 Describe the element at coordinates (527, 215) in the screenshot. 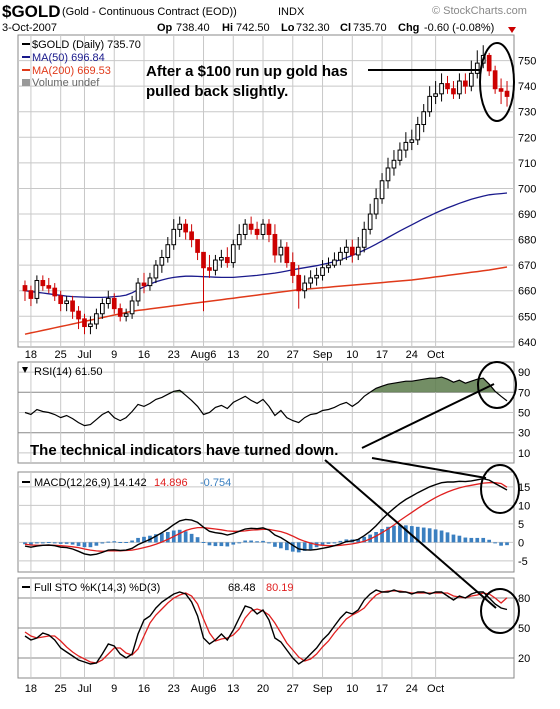

I see `price-tick-label: 690` at that location.